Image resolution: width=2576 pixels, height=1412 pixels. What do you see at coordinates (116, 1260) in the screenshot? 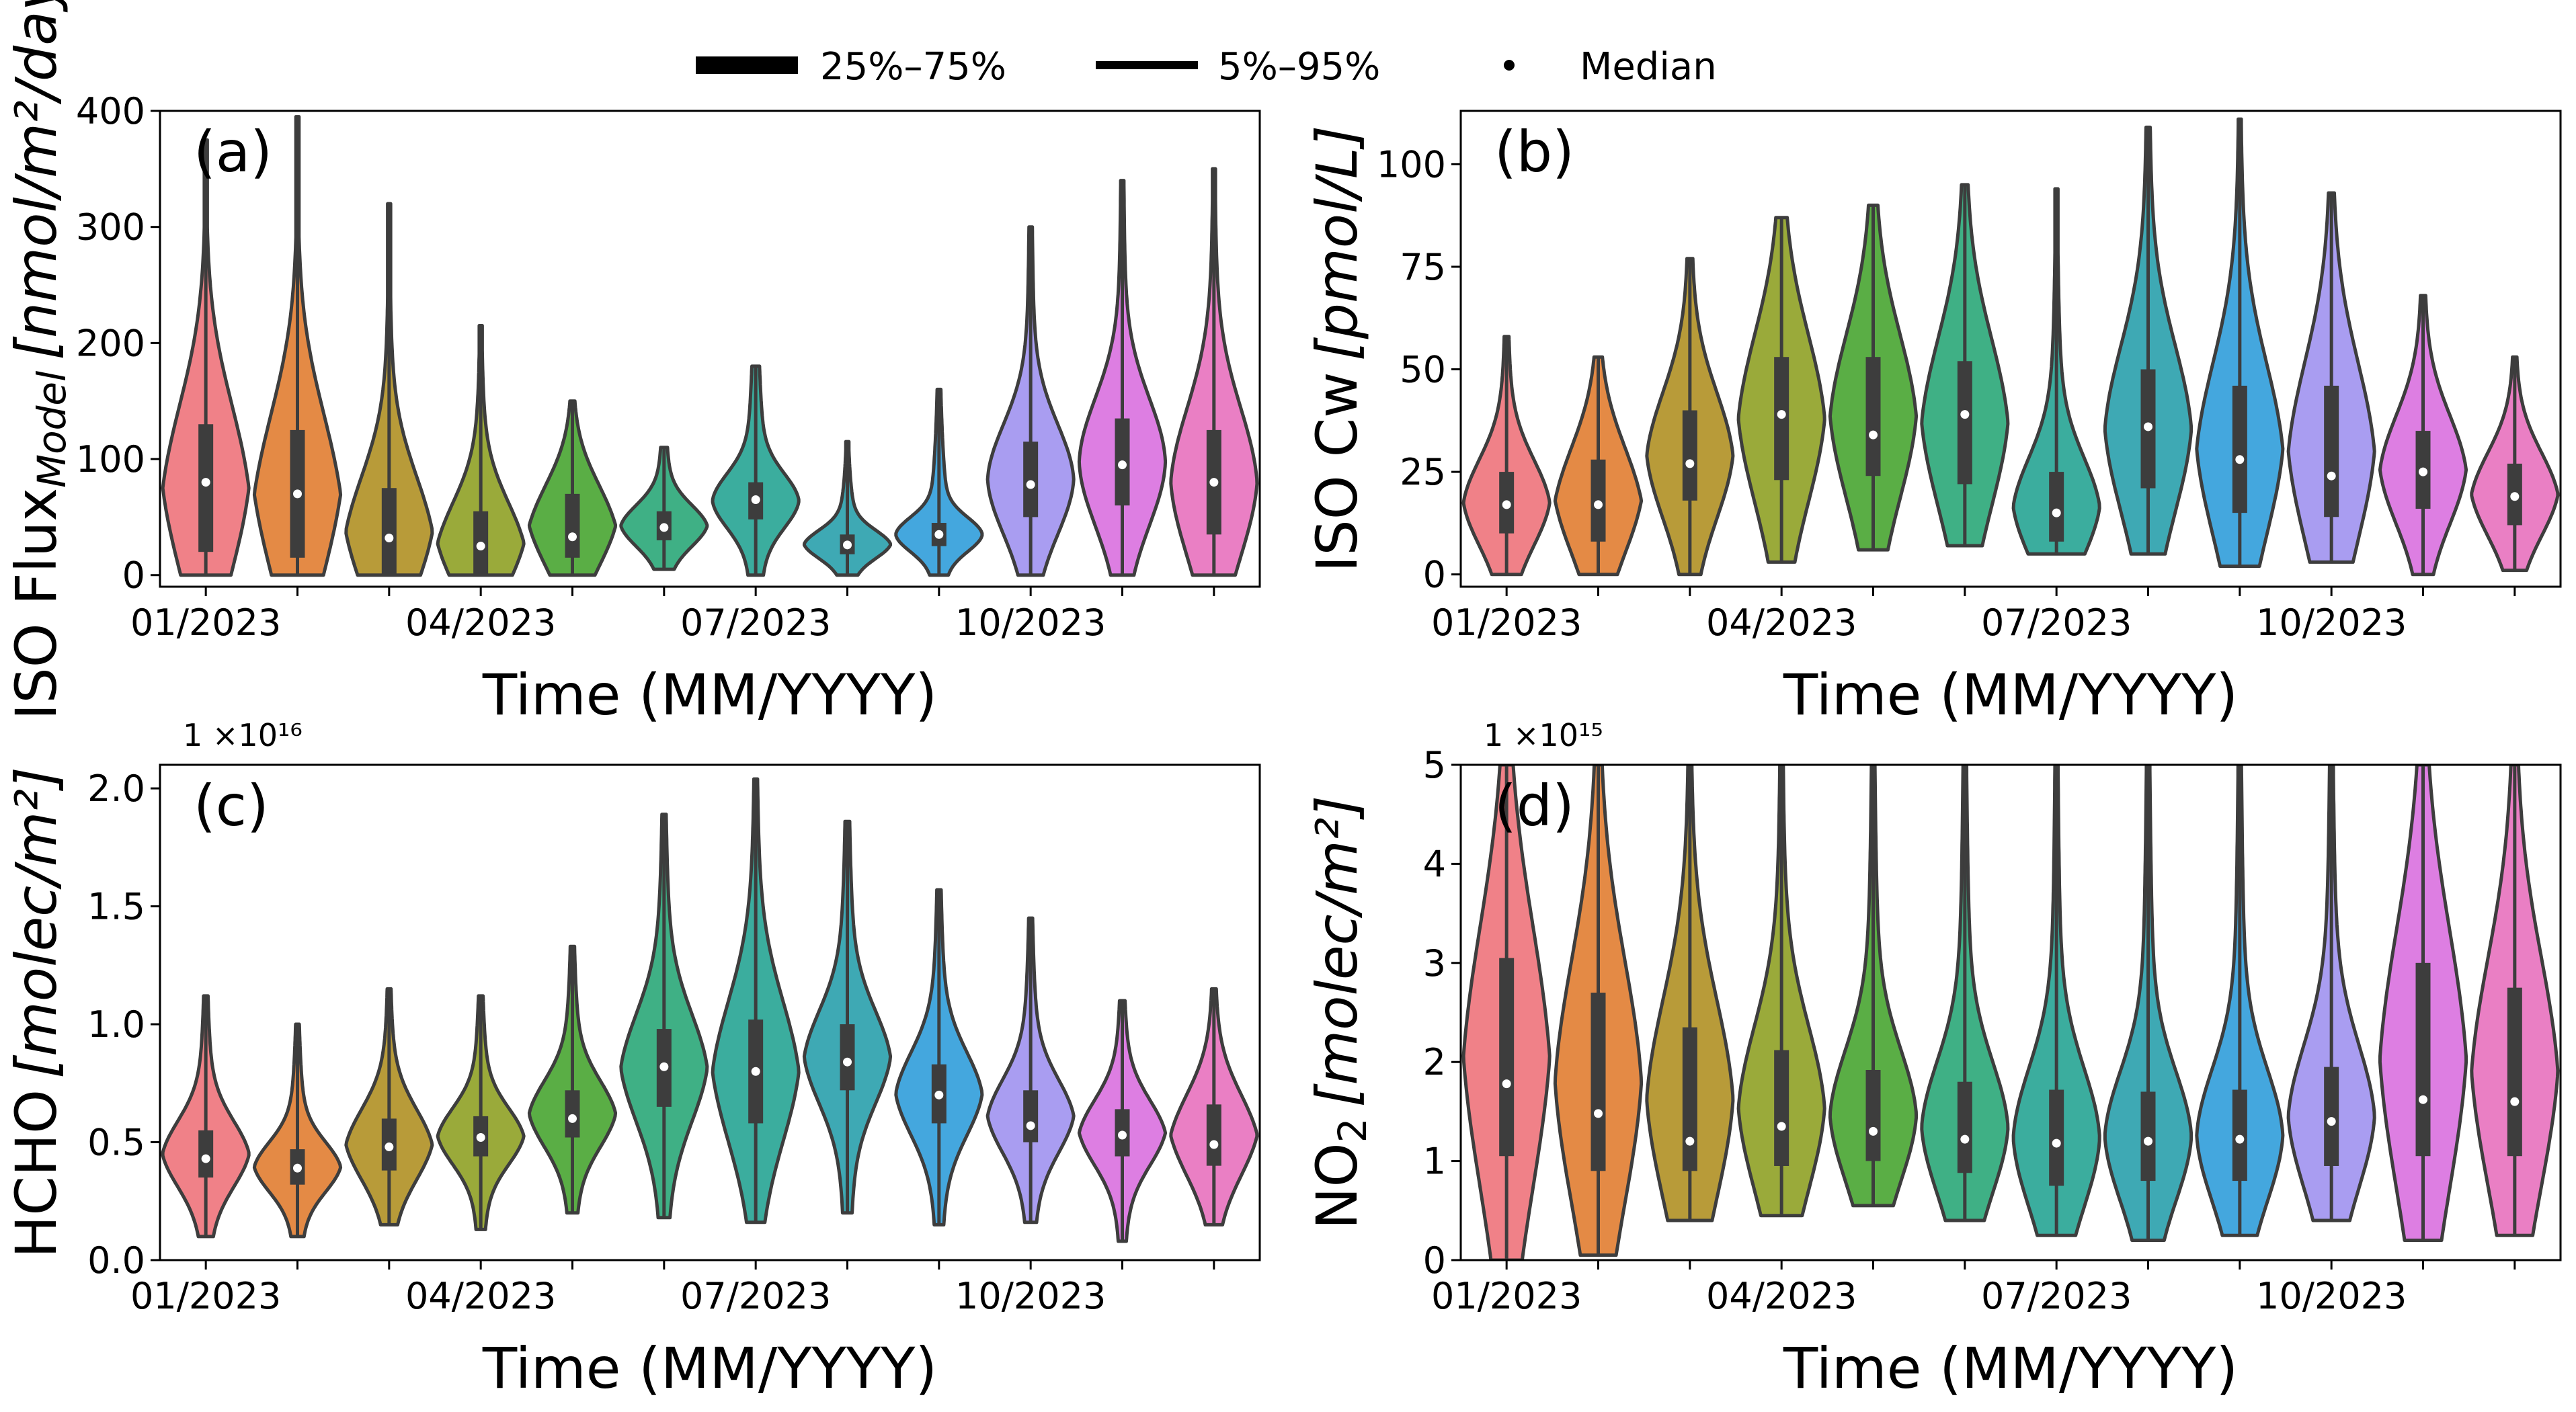
I see `y-tick-label: 0.0` at bounding box center [116, 1260].